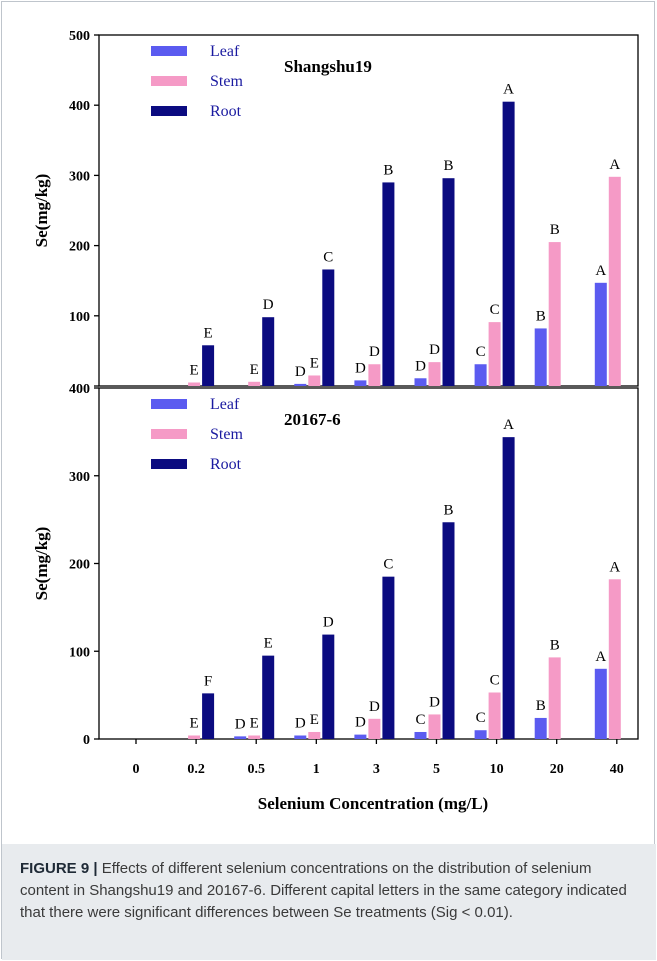 The width and height of the screenshot is (657, 961). What do you see at coordinates (79, 389) in the screenshot?
I see `y-tick-label: 400` at bounding box center [79, 389].